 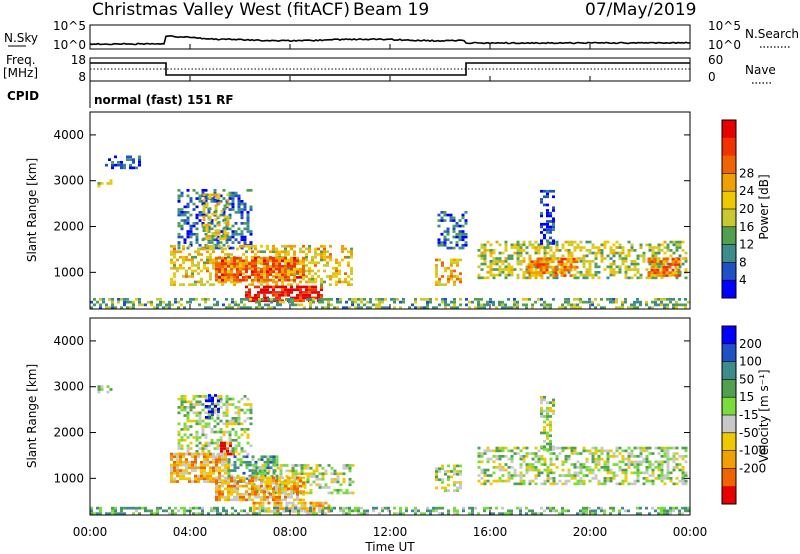 I want to click on colorbar-segment, so click(x=729, y=406).